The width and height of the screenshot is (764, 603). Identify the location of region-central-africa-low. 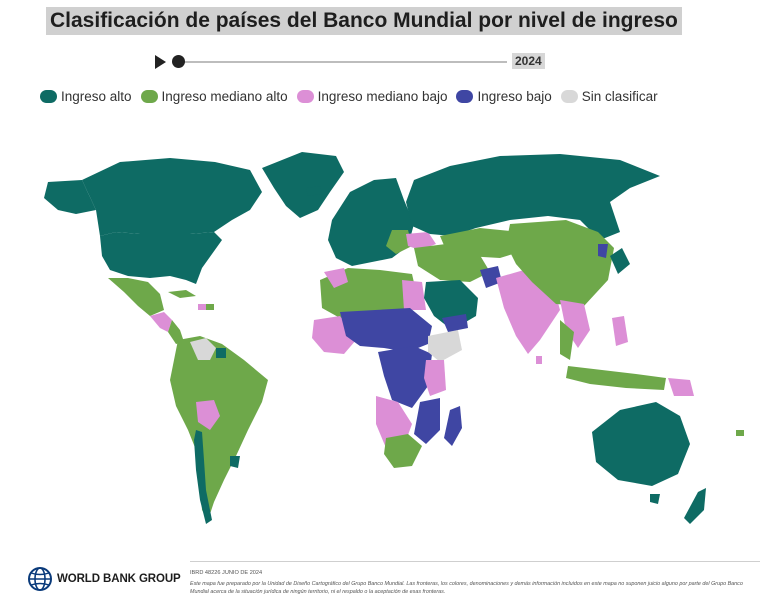
(405, 377).